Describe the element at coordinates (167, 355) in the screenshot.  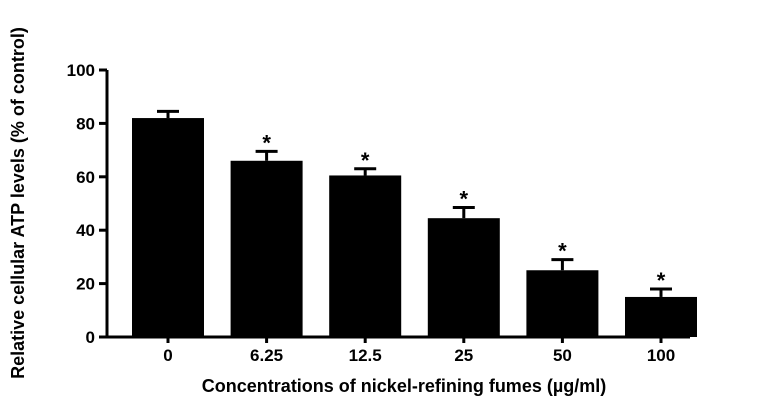
I see `x-tick-label: 0` at that location.